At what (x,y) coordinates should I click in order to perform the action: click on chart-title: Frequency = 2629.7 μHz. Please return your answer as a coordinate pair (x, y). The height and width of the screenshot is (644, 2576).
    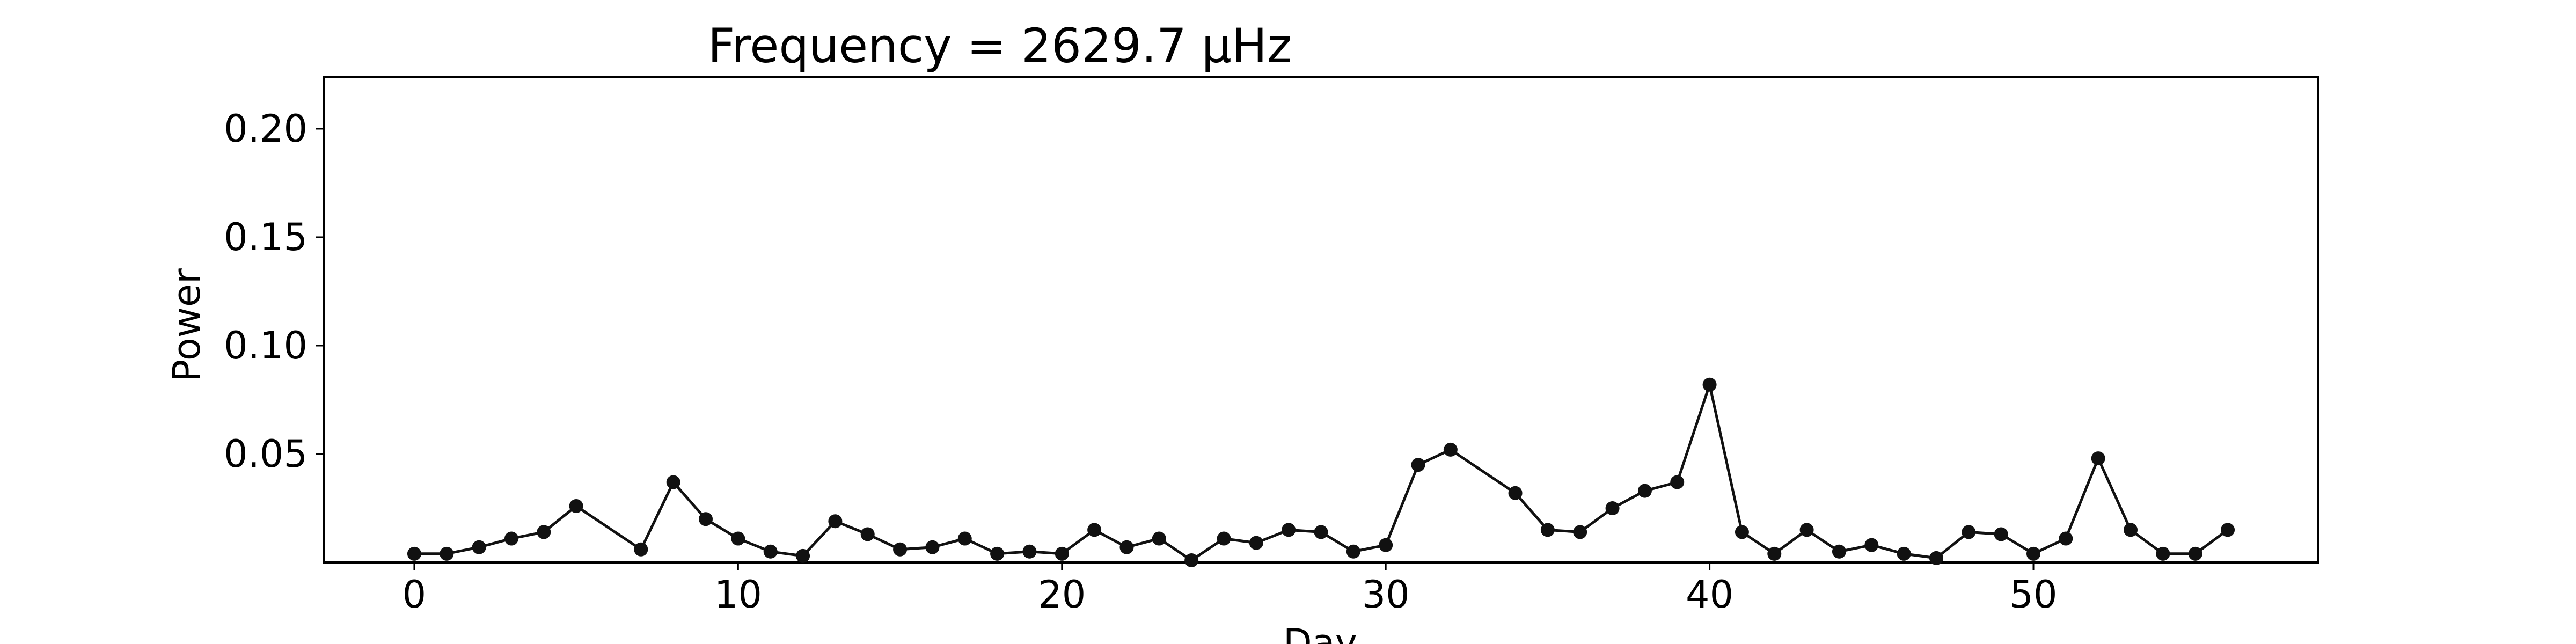
    Looking at the image, I should click on (1000, 46).